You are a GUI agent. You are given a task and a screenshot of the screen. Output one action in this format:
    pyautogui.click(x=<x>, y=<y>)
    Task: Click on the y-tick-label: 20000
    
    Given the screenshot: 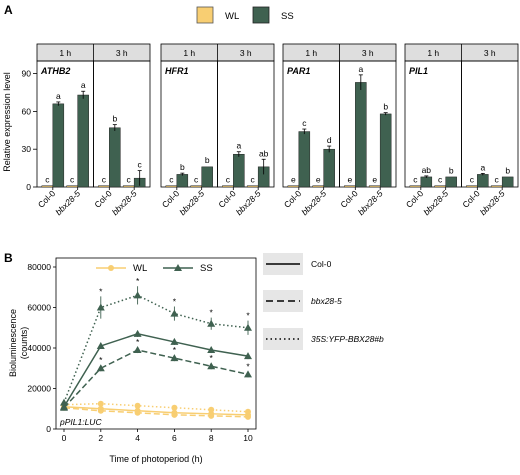 What is the action you would take?
    pyautogui.click(x=39, y=389)
    